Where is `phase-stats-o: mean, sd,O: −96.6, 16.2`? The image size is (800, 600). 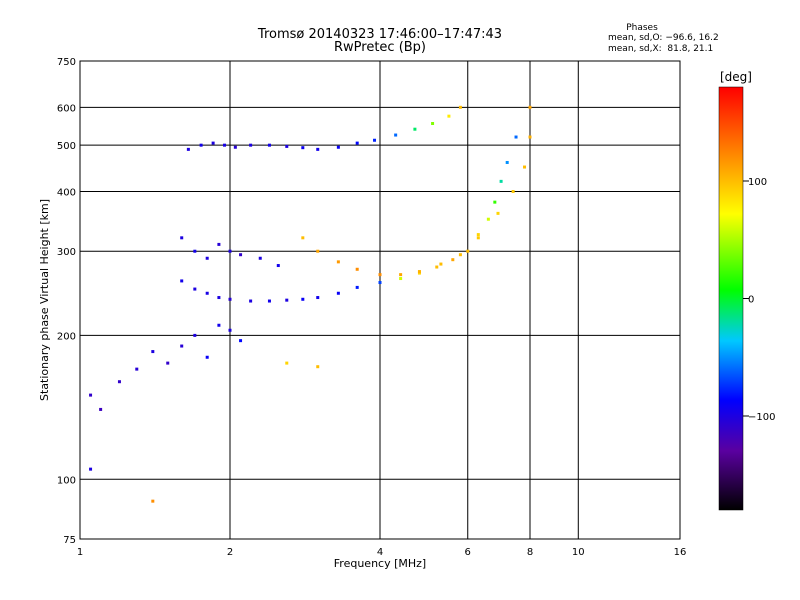 phase-stats-o: mean, sd,O: −96.6, 16.2 is located at coordinates (663, 38).